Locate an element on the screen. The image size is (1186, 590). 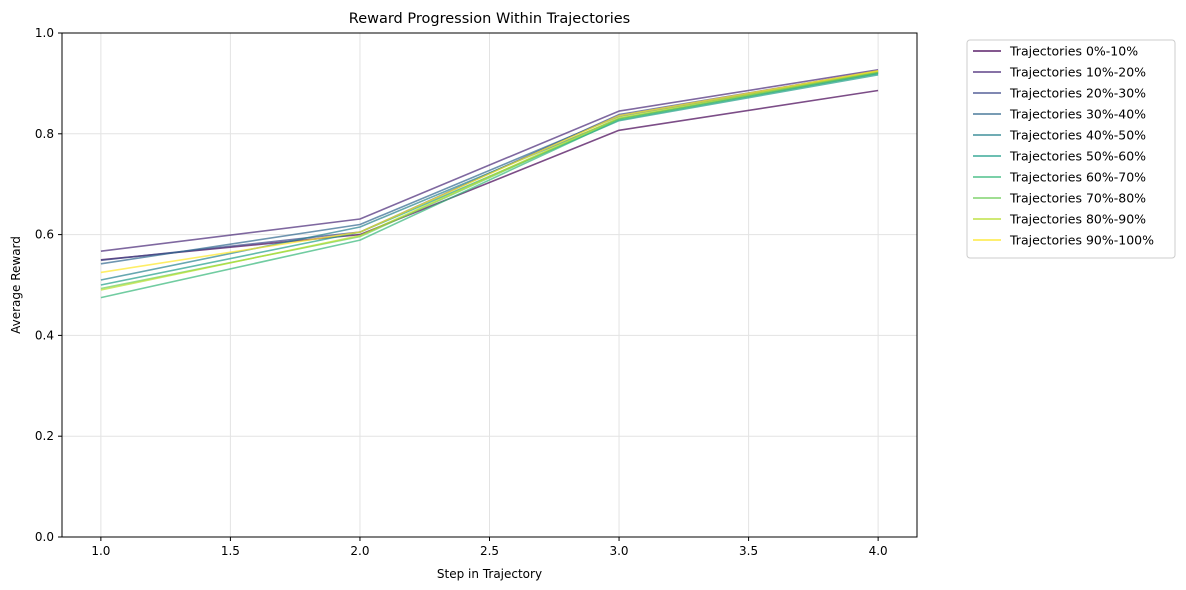
legend-frame is located at coordinates (1071, 149).